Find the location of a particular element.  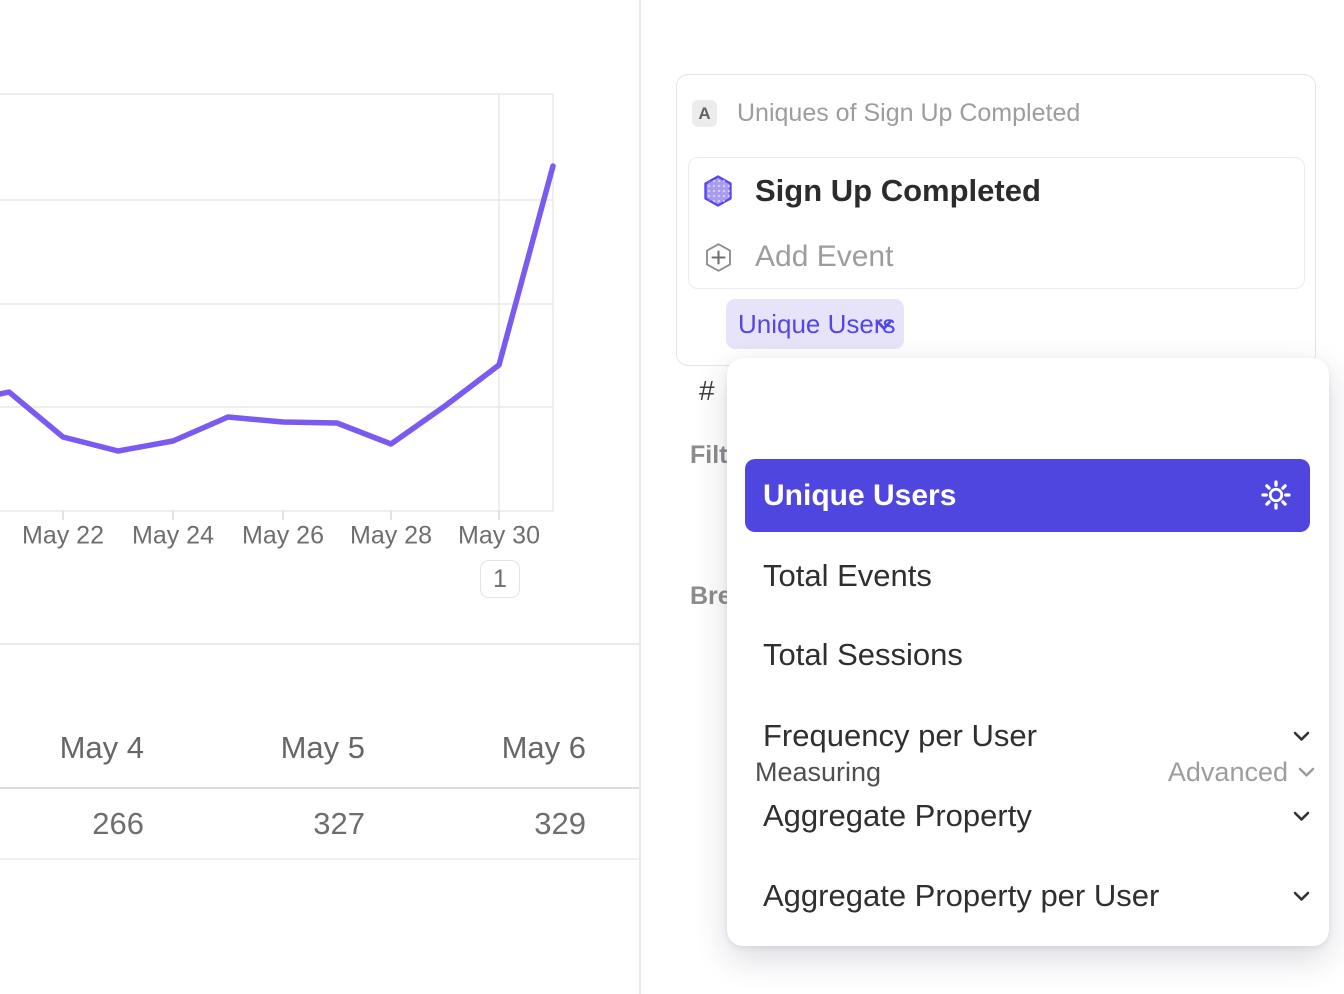

event-row-sign-up-completed: Sign Up Completed is located at coordinates (996, 191).